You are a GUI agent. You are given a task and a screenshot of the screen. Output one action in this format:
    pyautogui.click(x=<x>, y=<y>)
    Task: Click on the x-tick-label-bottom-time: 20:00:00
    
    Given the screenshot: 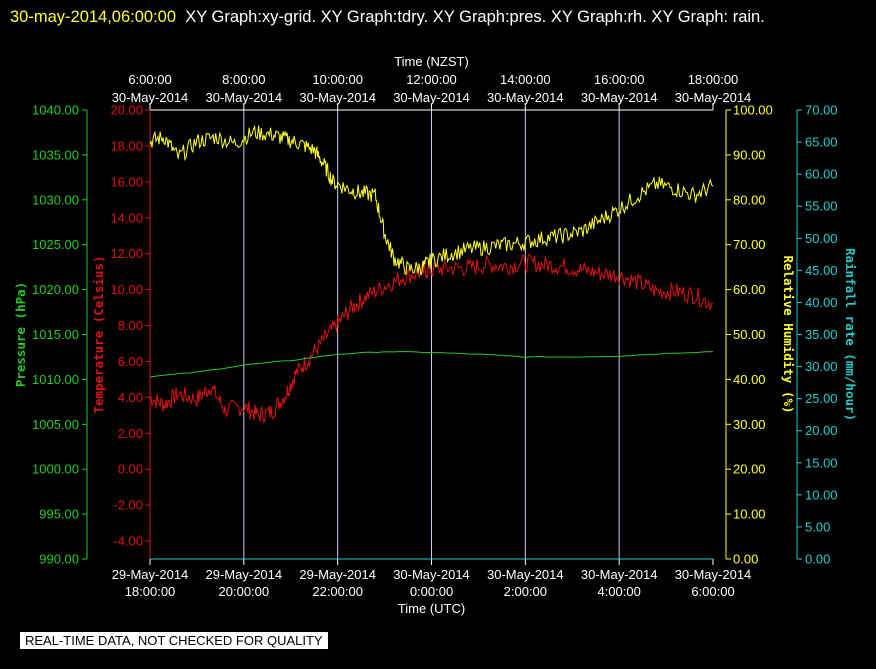 What is the action you would take?
    pyautogui.click(x=244, y=591)
    